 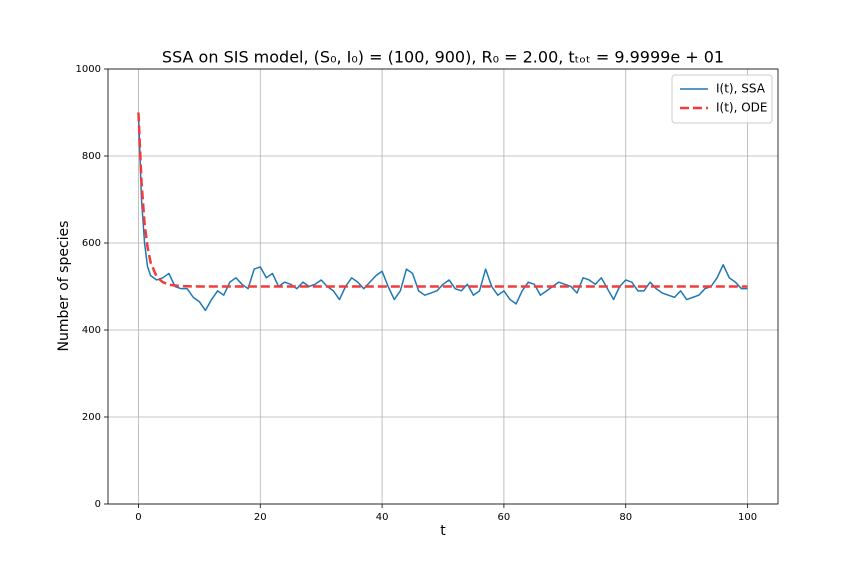 I want to click on x-axis-label: t, so click(x=443, y=531).